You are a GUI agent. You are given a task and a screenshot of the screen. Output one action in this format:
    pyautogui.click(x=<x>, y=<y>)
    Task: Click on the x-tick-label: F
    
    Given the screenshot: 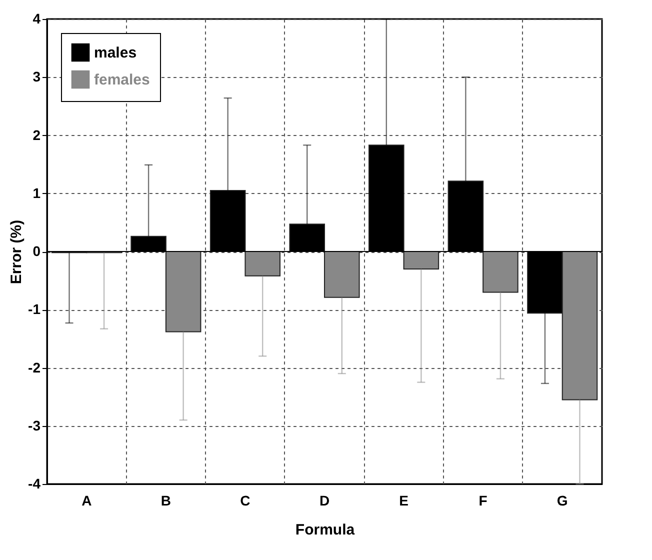 What is the action you would take?
    pyautogui.click(x=483, y=500)
    